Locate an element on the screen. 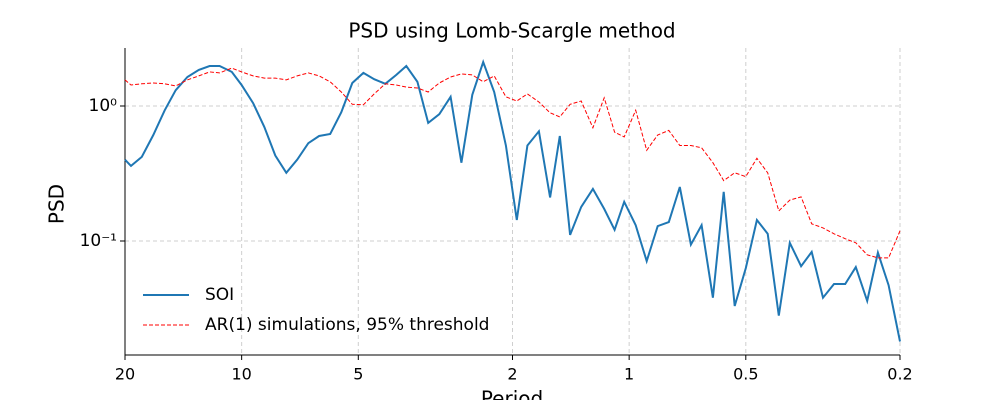 The width and height of the screenshot is (1000, 400). x-tick-label: 5 is located at coordinates (358, 374).